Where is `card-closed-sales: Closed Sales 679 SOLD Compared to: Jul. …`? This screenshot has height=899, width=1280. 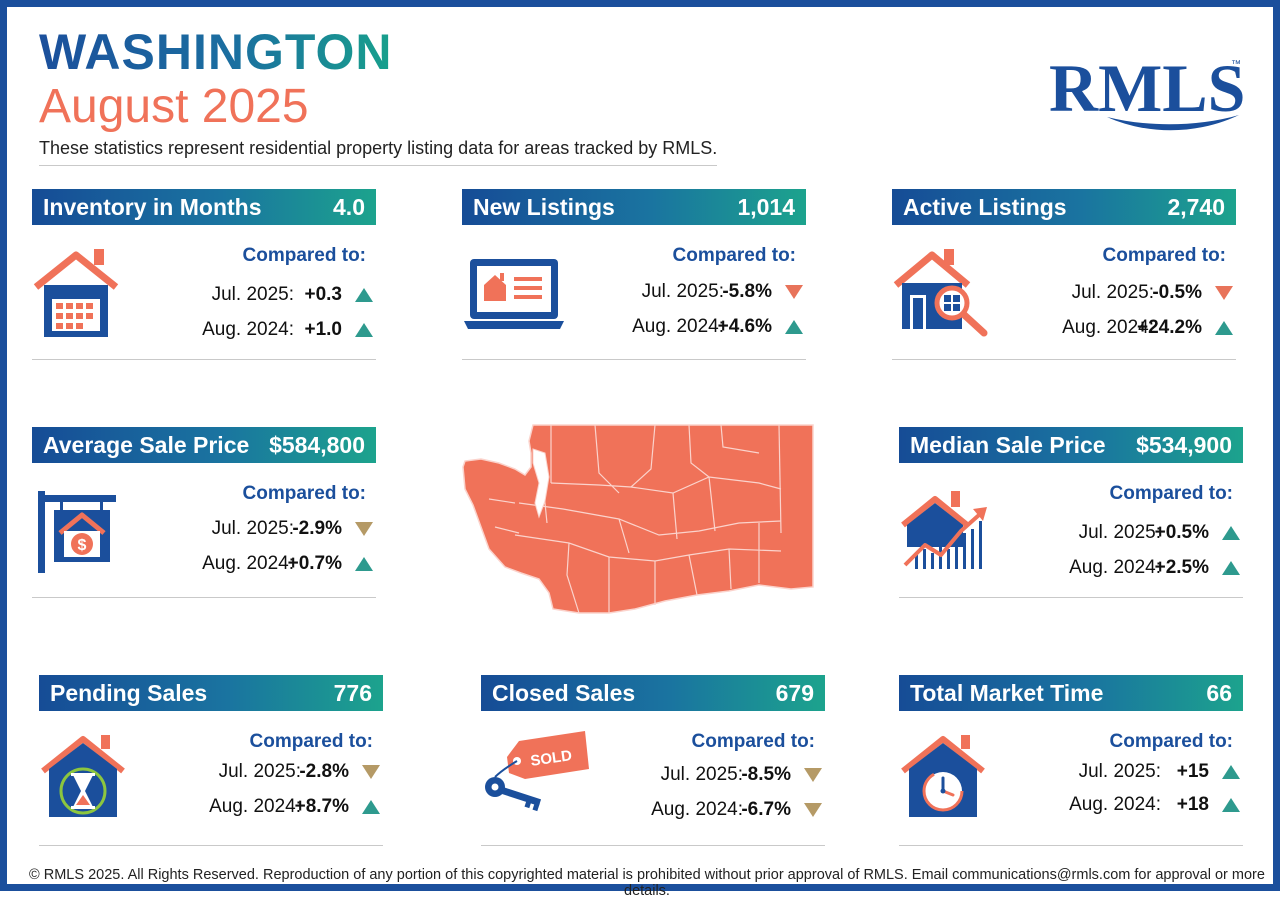
card-closed-sales: Closed Sales 679 SOLD Compared to: Jul. … is located at coordinates (653, 760).